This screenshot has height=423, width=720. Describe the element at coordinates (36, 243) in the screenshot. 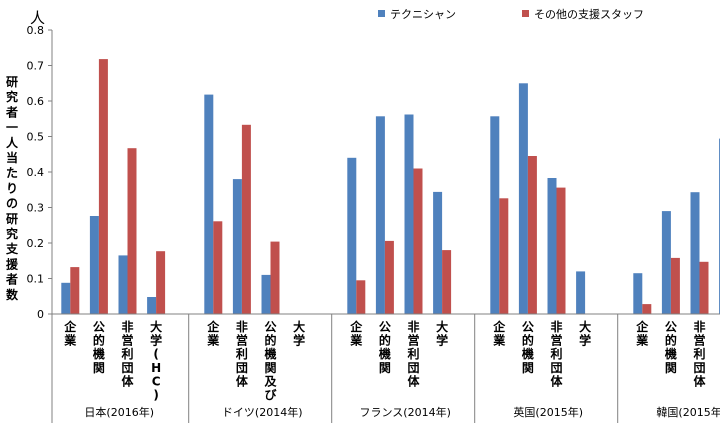

I see `y-tick-label: 0.2` at that location.